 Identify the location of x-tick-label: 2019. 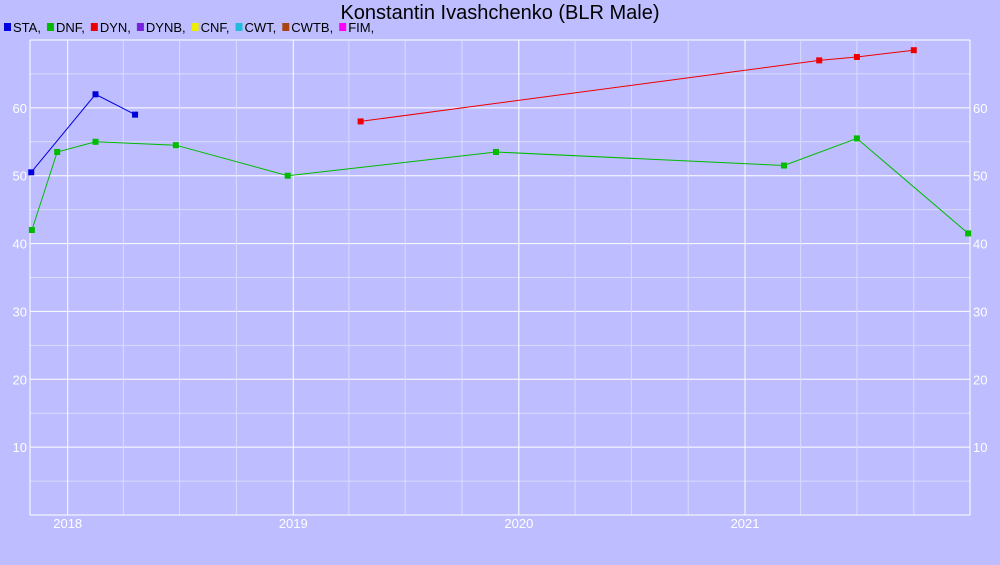
(293, 523).